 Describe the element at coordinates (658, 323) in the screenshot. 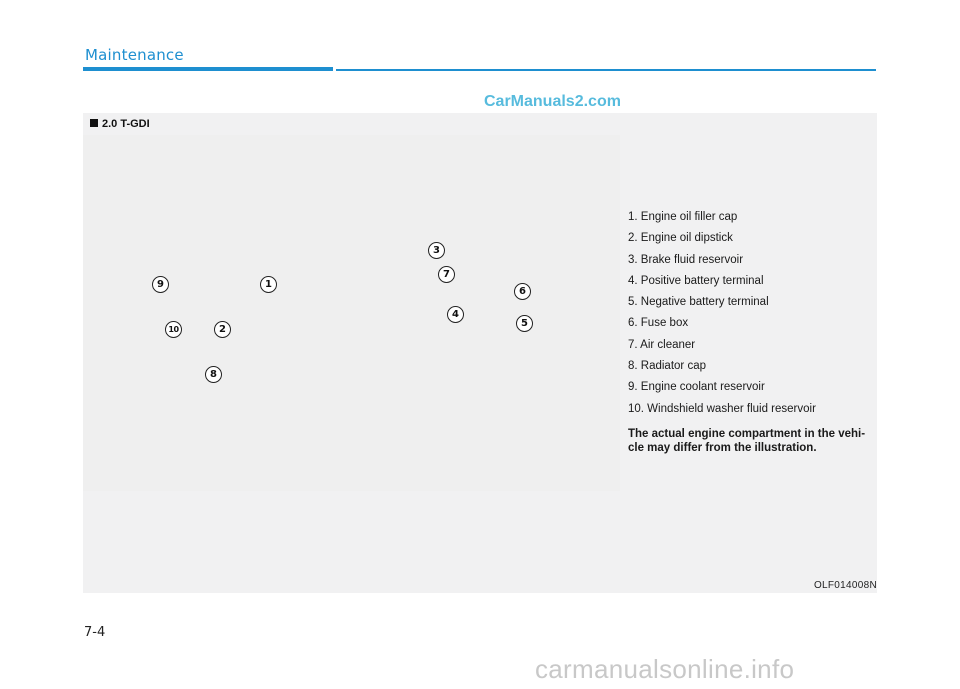

I see `legend-item: 6. Fuse box` at that location.